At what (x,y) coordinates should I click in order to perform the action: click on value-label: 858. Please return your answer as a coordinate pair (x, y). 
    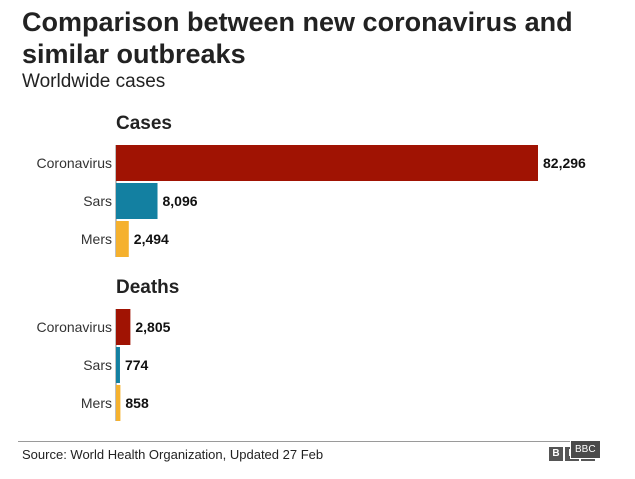
    Looking at the image, I should click on (137, 403).